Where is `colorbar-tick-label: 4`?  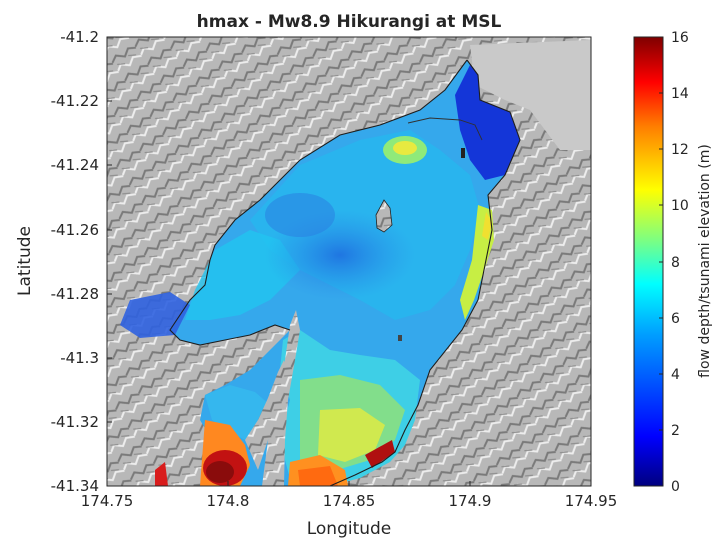
colorbar-tick-label: 4 is located at coordinates (675, 375).